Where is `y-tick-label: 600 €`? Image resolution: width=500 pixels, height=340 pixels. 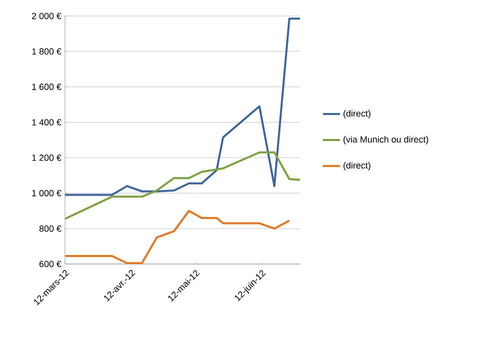 y-tick-label: 600 € is located at coordinates (50, 264).